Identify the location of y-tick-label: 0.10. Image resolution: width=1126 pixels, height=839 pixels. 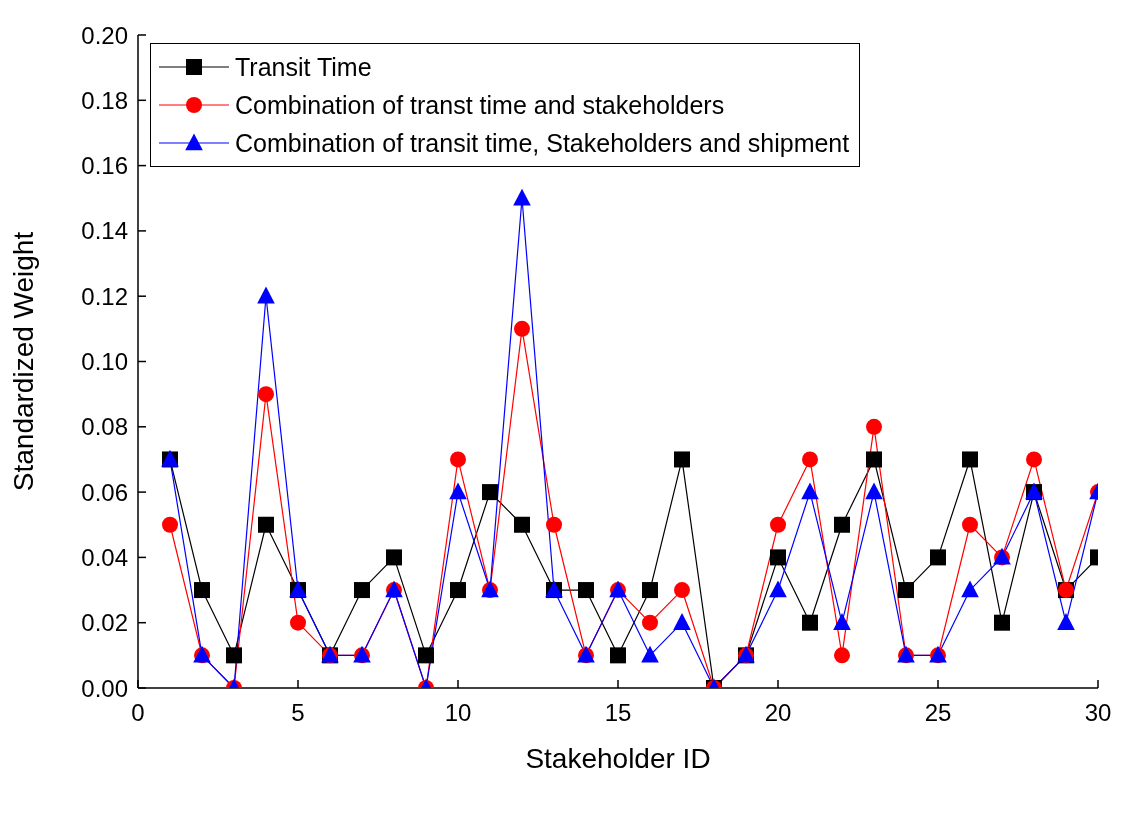
(104, 362).